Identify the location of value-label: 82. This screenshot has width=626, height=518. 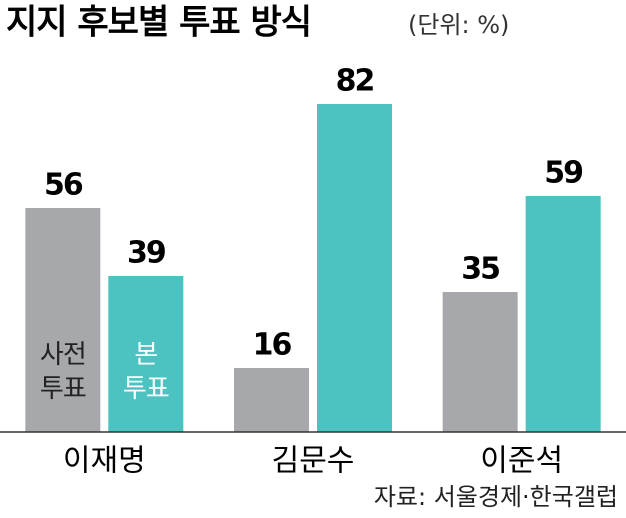
(355, 81).